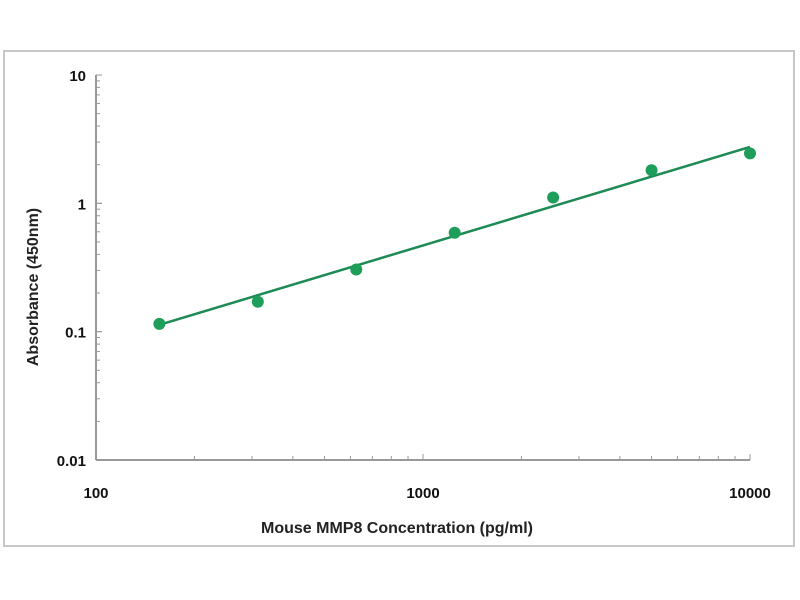  I want to click on y-tick-label: 0.01, so click(71, 461).